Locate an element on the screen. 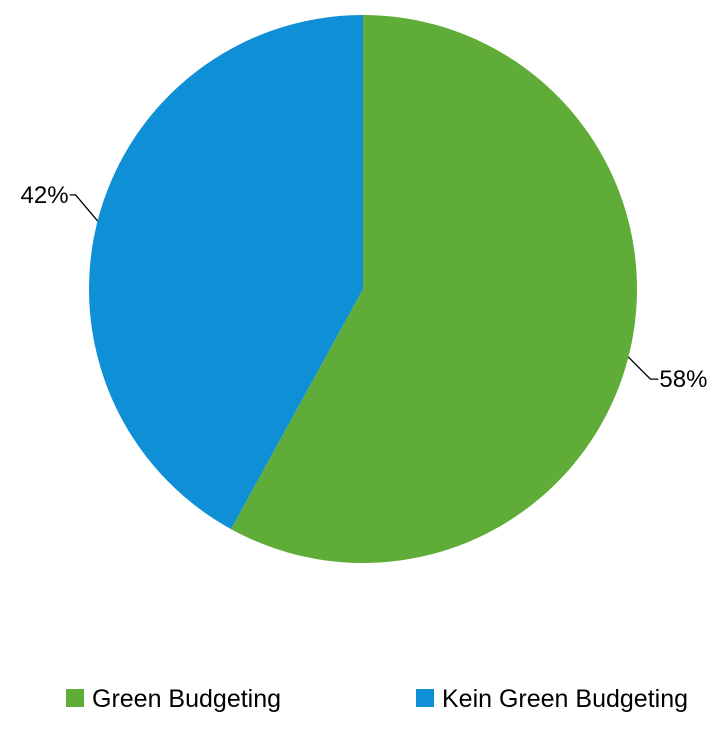 The height and width of the screenshot is (729, 724). legend-item-kein-green-budgeting: Kein Green Budgeting is located at coordinates (552, 699).